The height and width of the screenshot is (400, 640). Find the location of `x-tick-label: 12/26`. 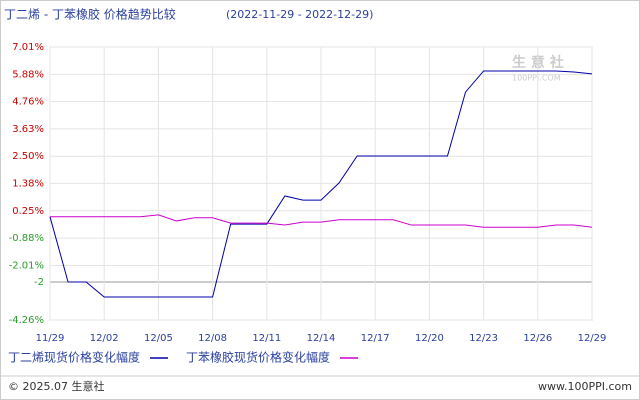

x-tick-label: 12/26 is located at coordinates (537, 338).